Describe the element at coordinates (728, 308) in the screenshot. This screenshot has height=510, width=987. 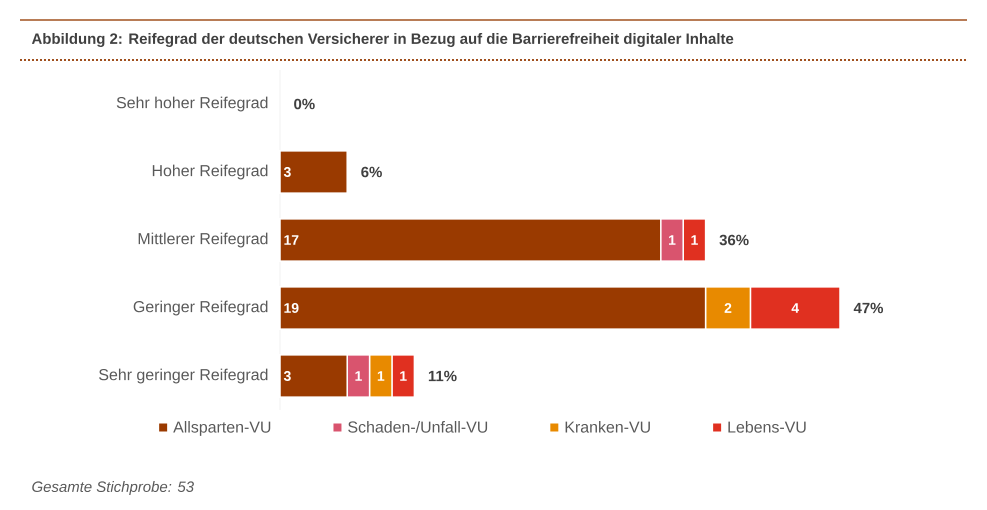
I see `data-label: 2` at that location.